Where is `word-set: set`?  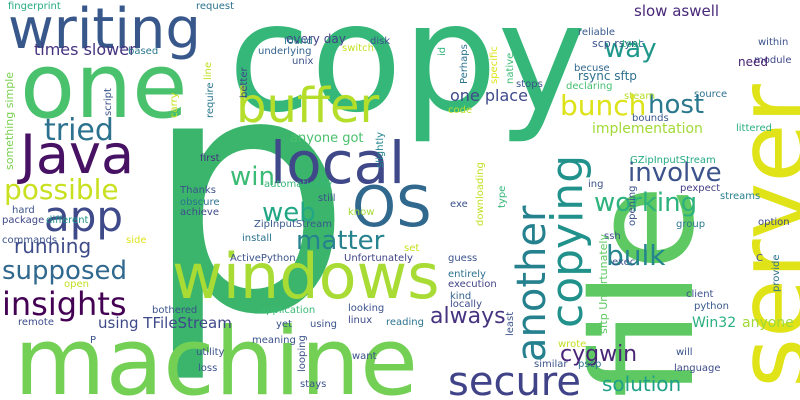 word-set: set is located at coordinates (412, 248).